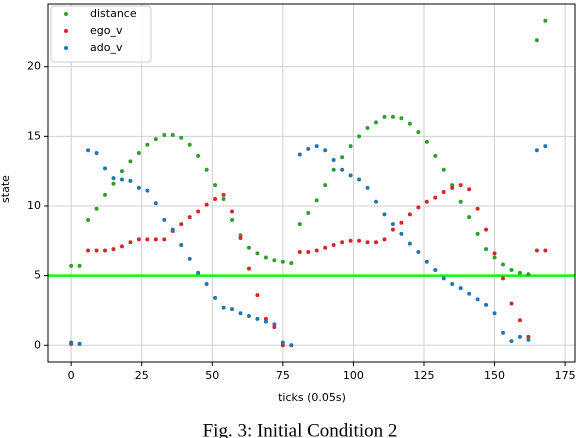  I want to click on x-tick-label: 50, so click(212, 375).